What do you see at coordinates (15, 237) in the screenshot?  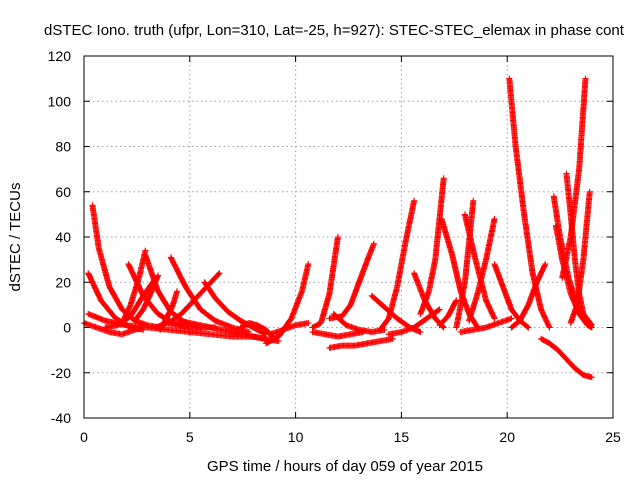 I see `y-axis-title: dSTEC / TECUs` at bounding box center [15, 237].